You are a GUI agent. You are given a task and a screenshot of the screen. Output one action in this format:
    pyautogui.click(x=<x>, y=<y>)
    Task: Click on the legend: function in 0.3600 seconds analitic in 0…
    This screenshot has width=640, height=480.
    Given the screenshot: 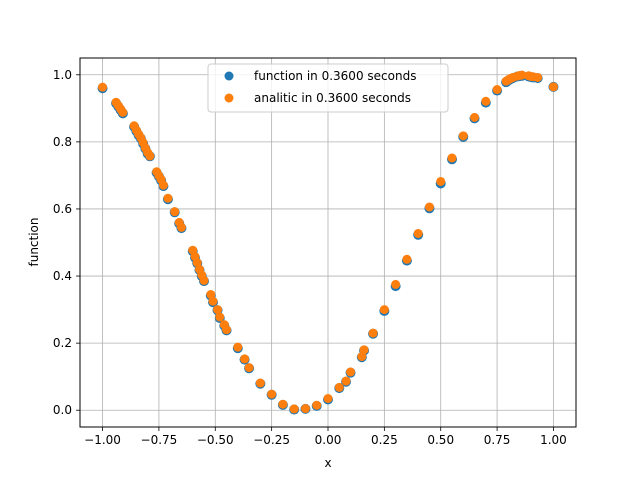 What is the action you would take?
    pyautogui.click(x=328, y=88)
    